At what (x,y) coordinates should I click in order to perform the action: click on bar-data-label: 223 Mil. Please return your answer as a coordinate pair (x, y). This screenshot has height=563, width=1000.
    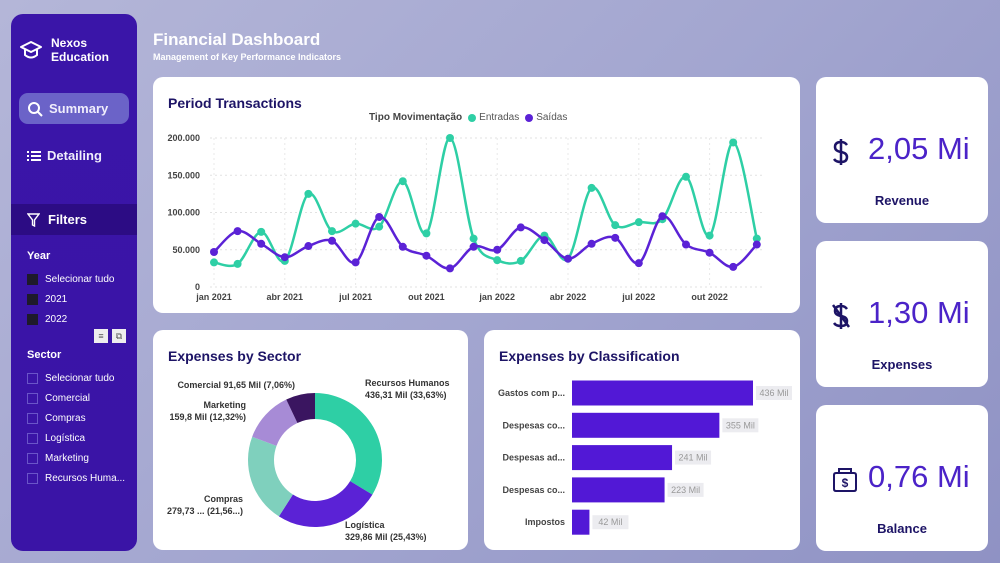
    Looking at the image, I should click on (685, 490).